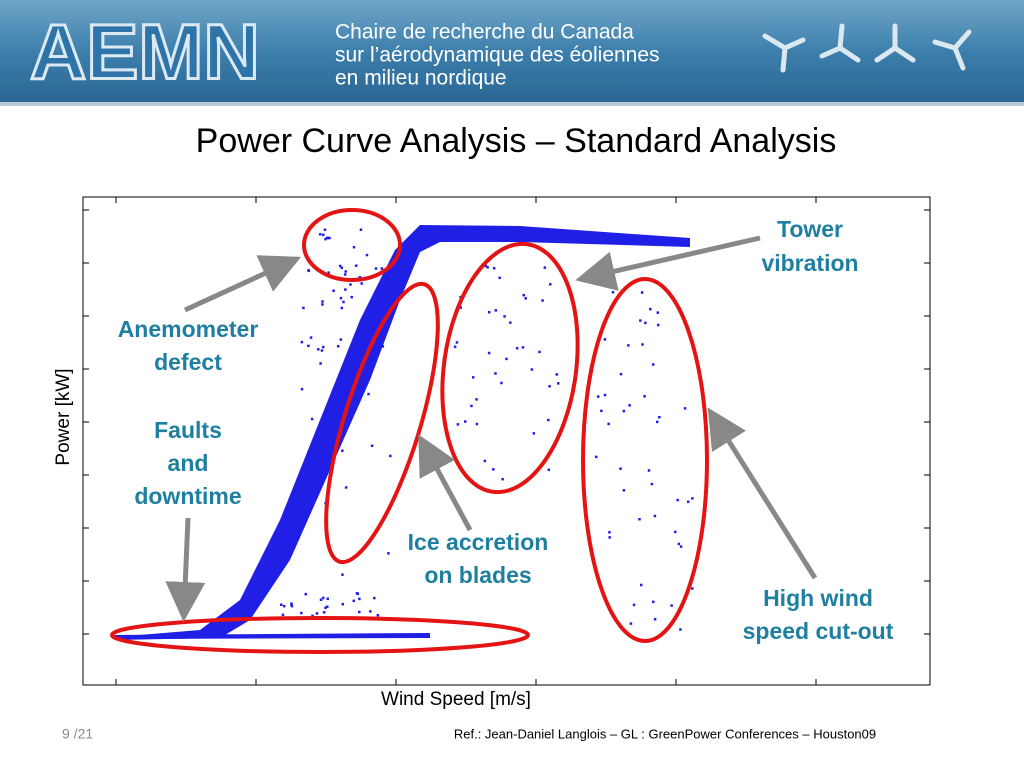 This screenshot has width=1024, height=768. What do you see at coordinates (63, 416) in the screenshot?
I see `y-axis-label: Power [kW]` at bounding box center [63, 416].